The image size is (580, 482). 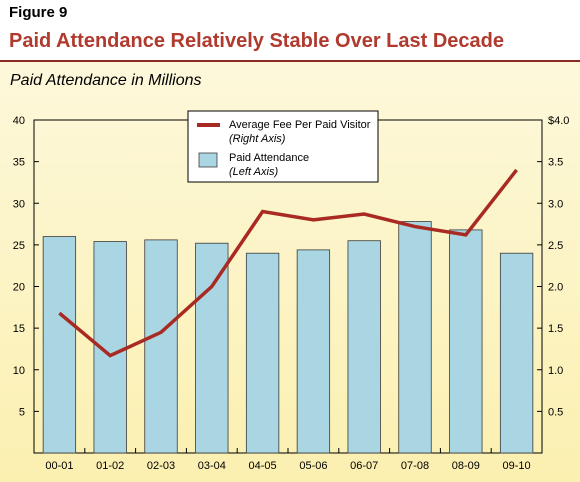 What do you see at coordinates (19, 121) in the screenshot?
I see `left-axis-tick-label: 40` at bounding box center [19, 121].